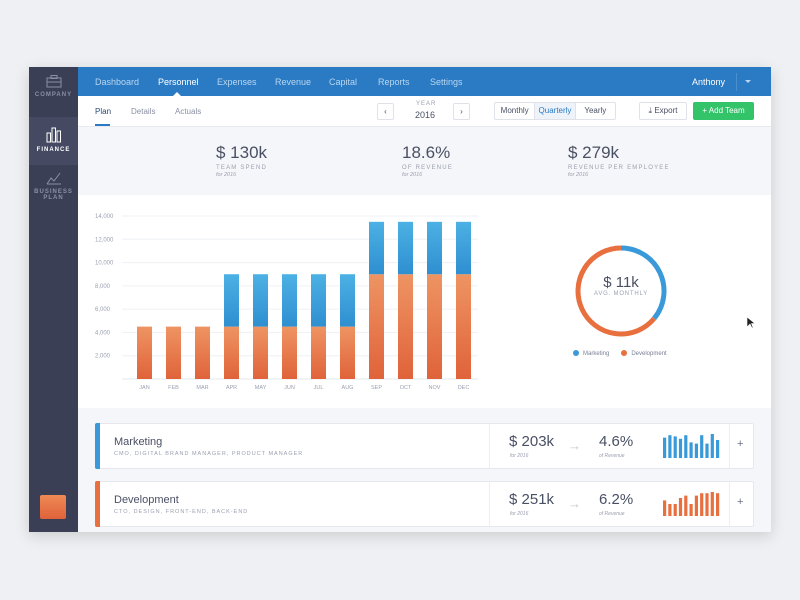  I want to click on donut-value: $ 11k, so click(621, 282).